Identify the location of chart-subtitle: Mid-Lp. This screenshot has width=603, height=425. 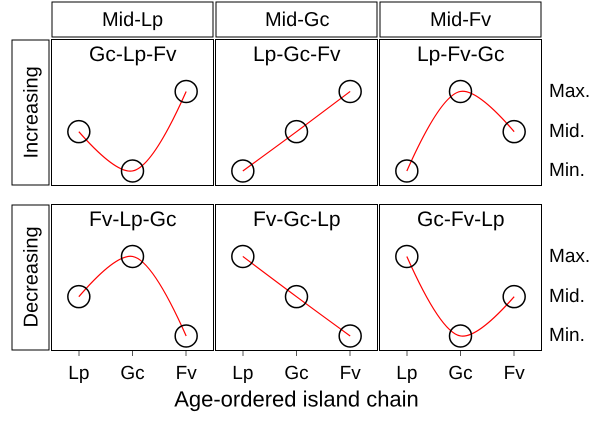
(133, 20).